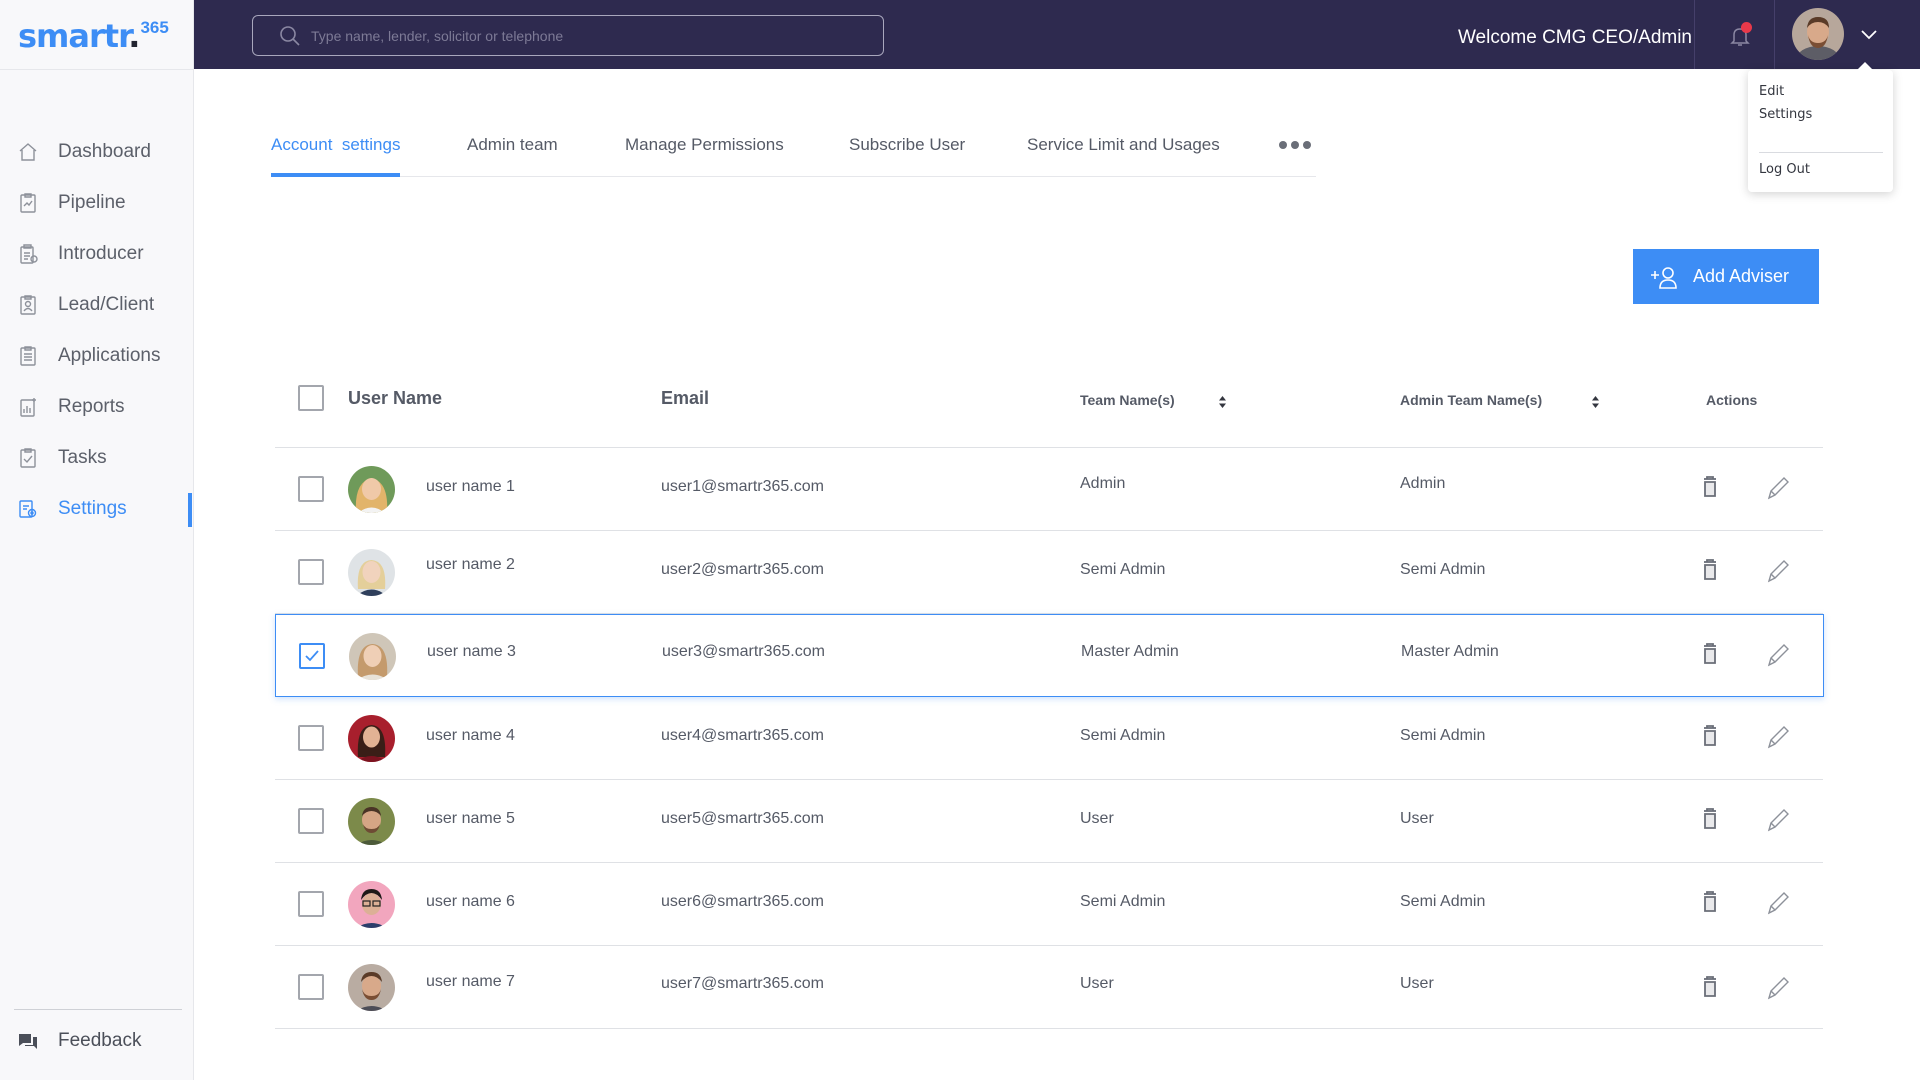 The image size is (1920, 1080). Describe the element at coordinates (92, 508) in the screenshot. I see `sidebar-item-label: Settings` at that location.